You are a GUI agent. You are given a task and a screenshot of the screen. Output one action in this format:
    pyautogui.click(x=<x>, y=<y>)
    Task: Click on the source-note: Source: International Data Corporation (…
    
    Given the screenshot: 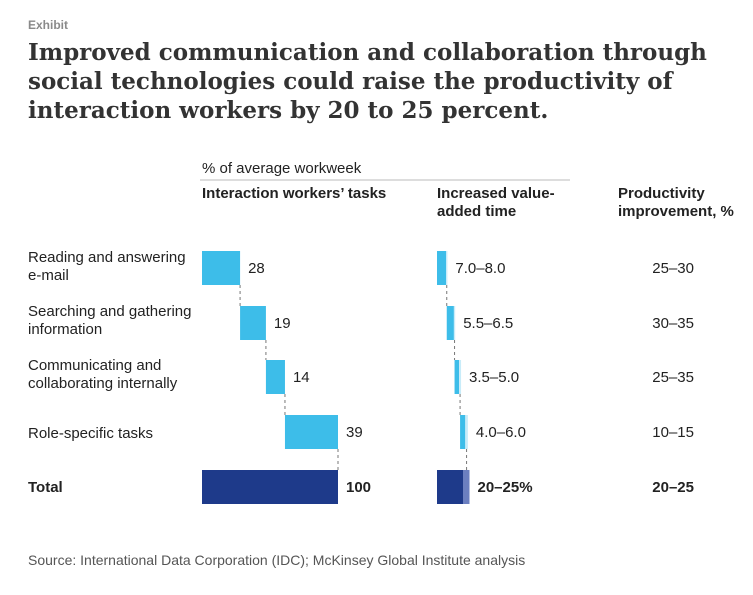 What is the action you would take?
    pyautogui.click(x=277, y=560)
    